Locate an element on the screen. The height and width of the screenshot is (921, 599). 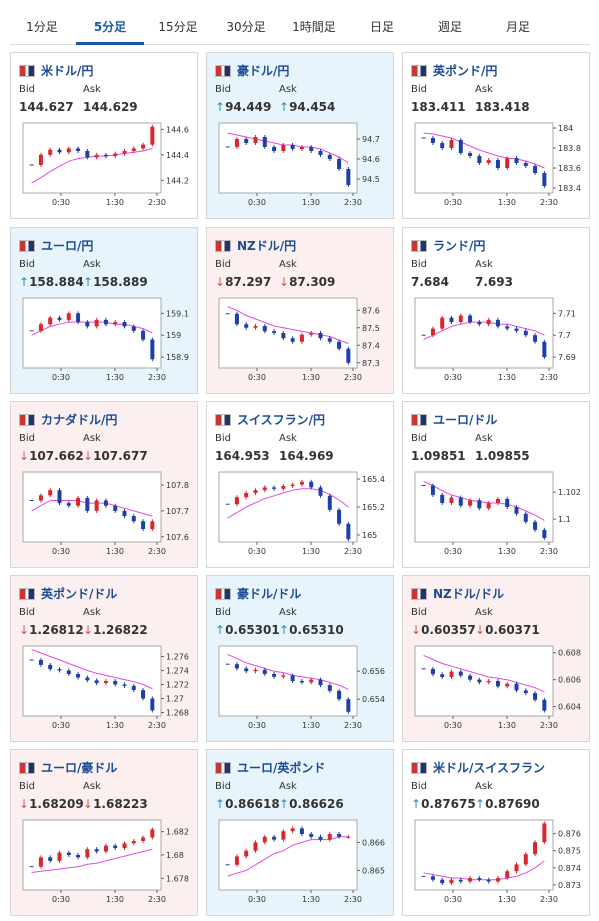
x-tick-label: 1:30 is located at coordinates (507, 202).